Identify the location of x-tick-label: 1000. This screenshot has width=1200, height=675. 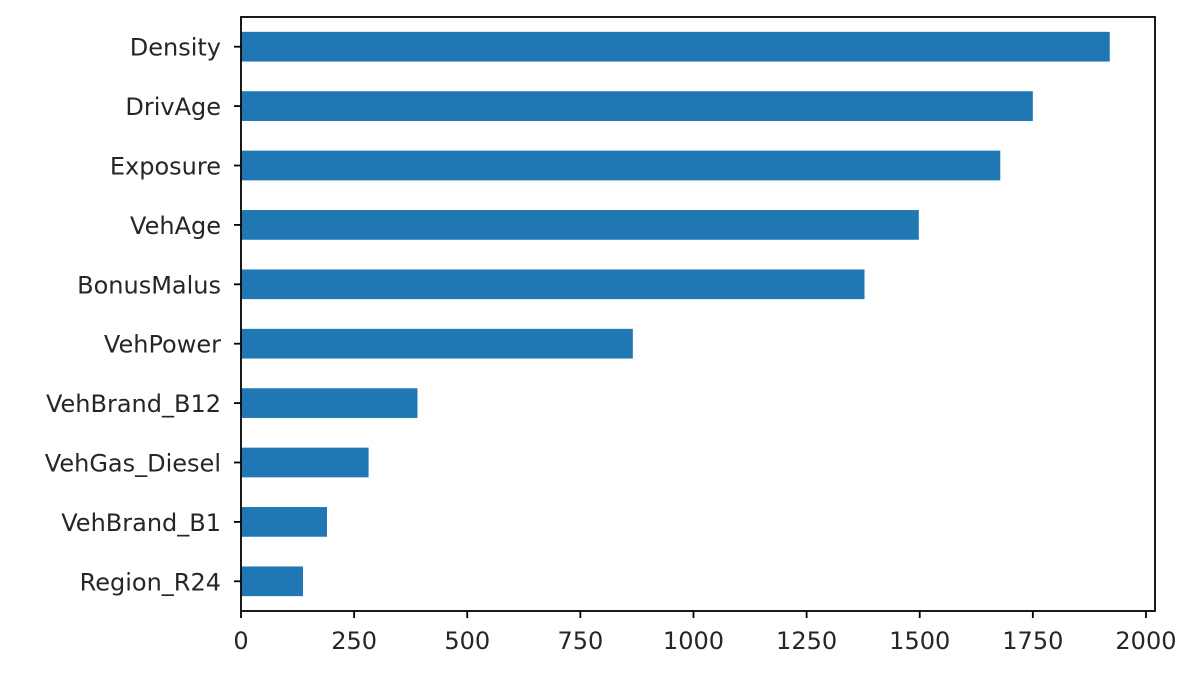
(693, 641).